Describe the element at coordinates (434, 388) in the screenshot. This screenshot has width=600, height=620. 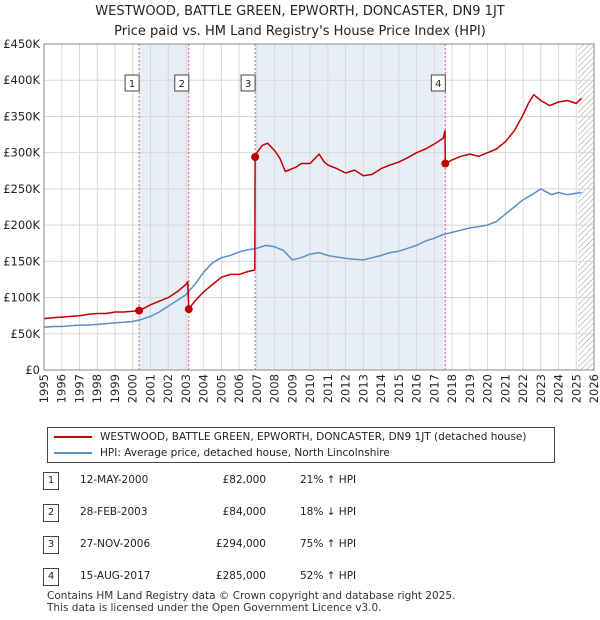
I see `x-tick-label: 2017` at that location.